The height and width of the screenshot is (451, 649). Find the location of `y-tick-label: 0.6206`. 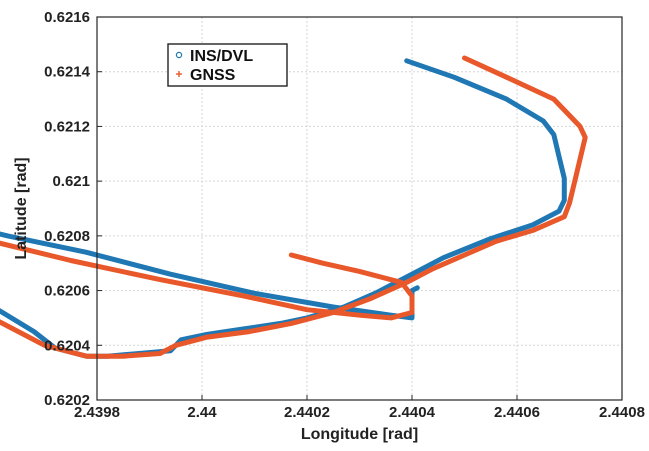

y-tick-label: 0.6206 is located at coordinates (67, 291).